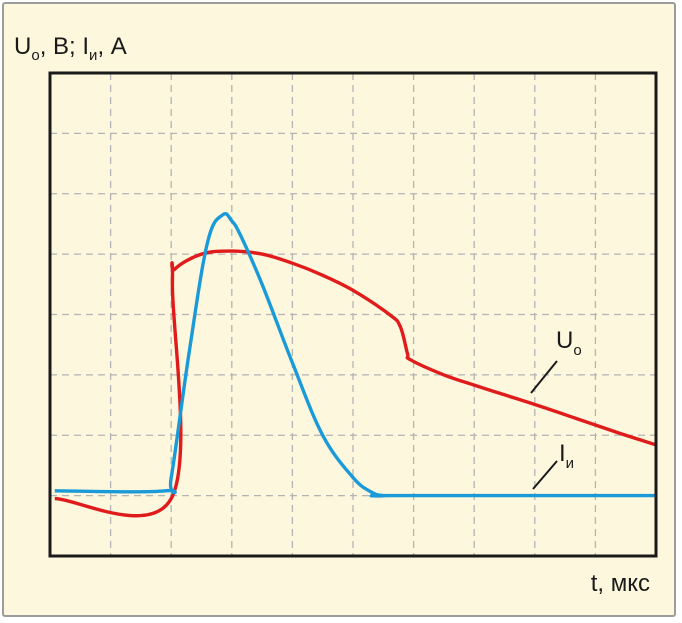  I want to click on series-labels: Uo Iи, so click(556, 408).